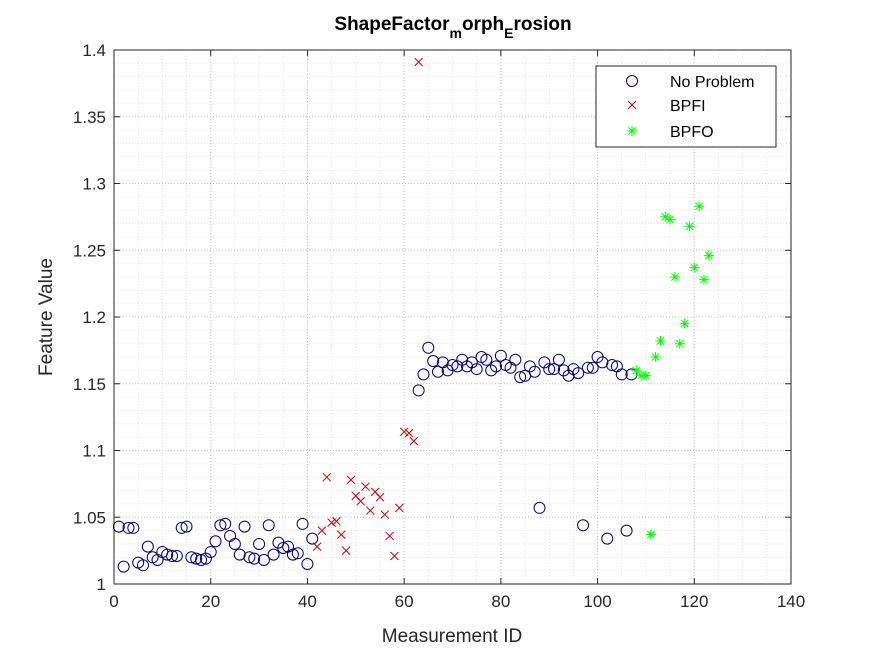 The width and height of the screenshot is (875, 656). Describe the element at coordinates (113, 601) in the screenshot. I see `x-tick-label: 0` at that location.